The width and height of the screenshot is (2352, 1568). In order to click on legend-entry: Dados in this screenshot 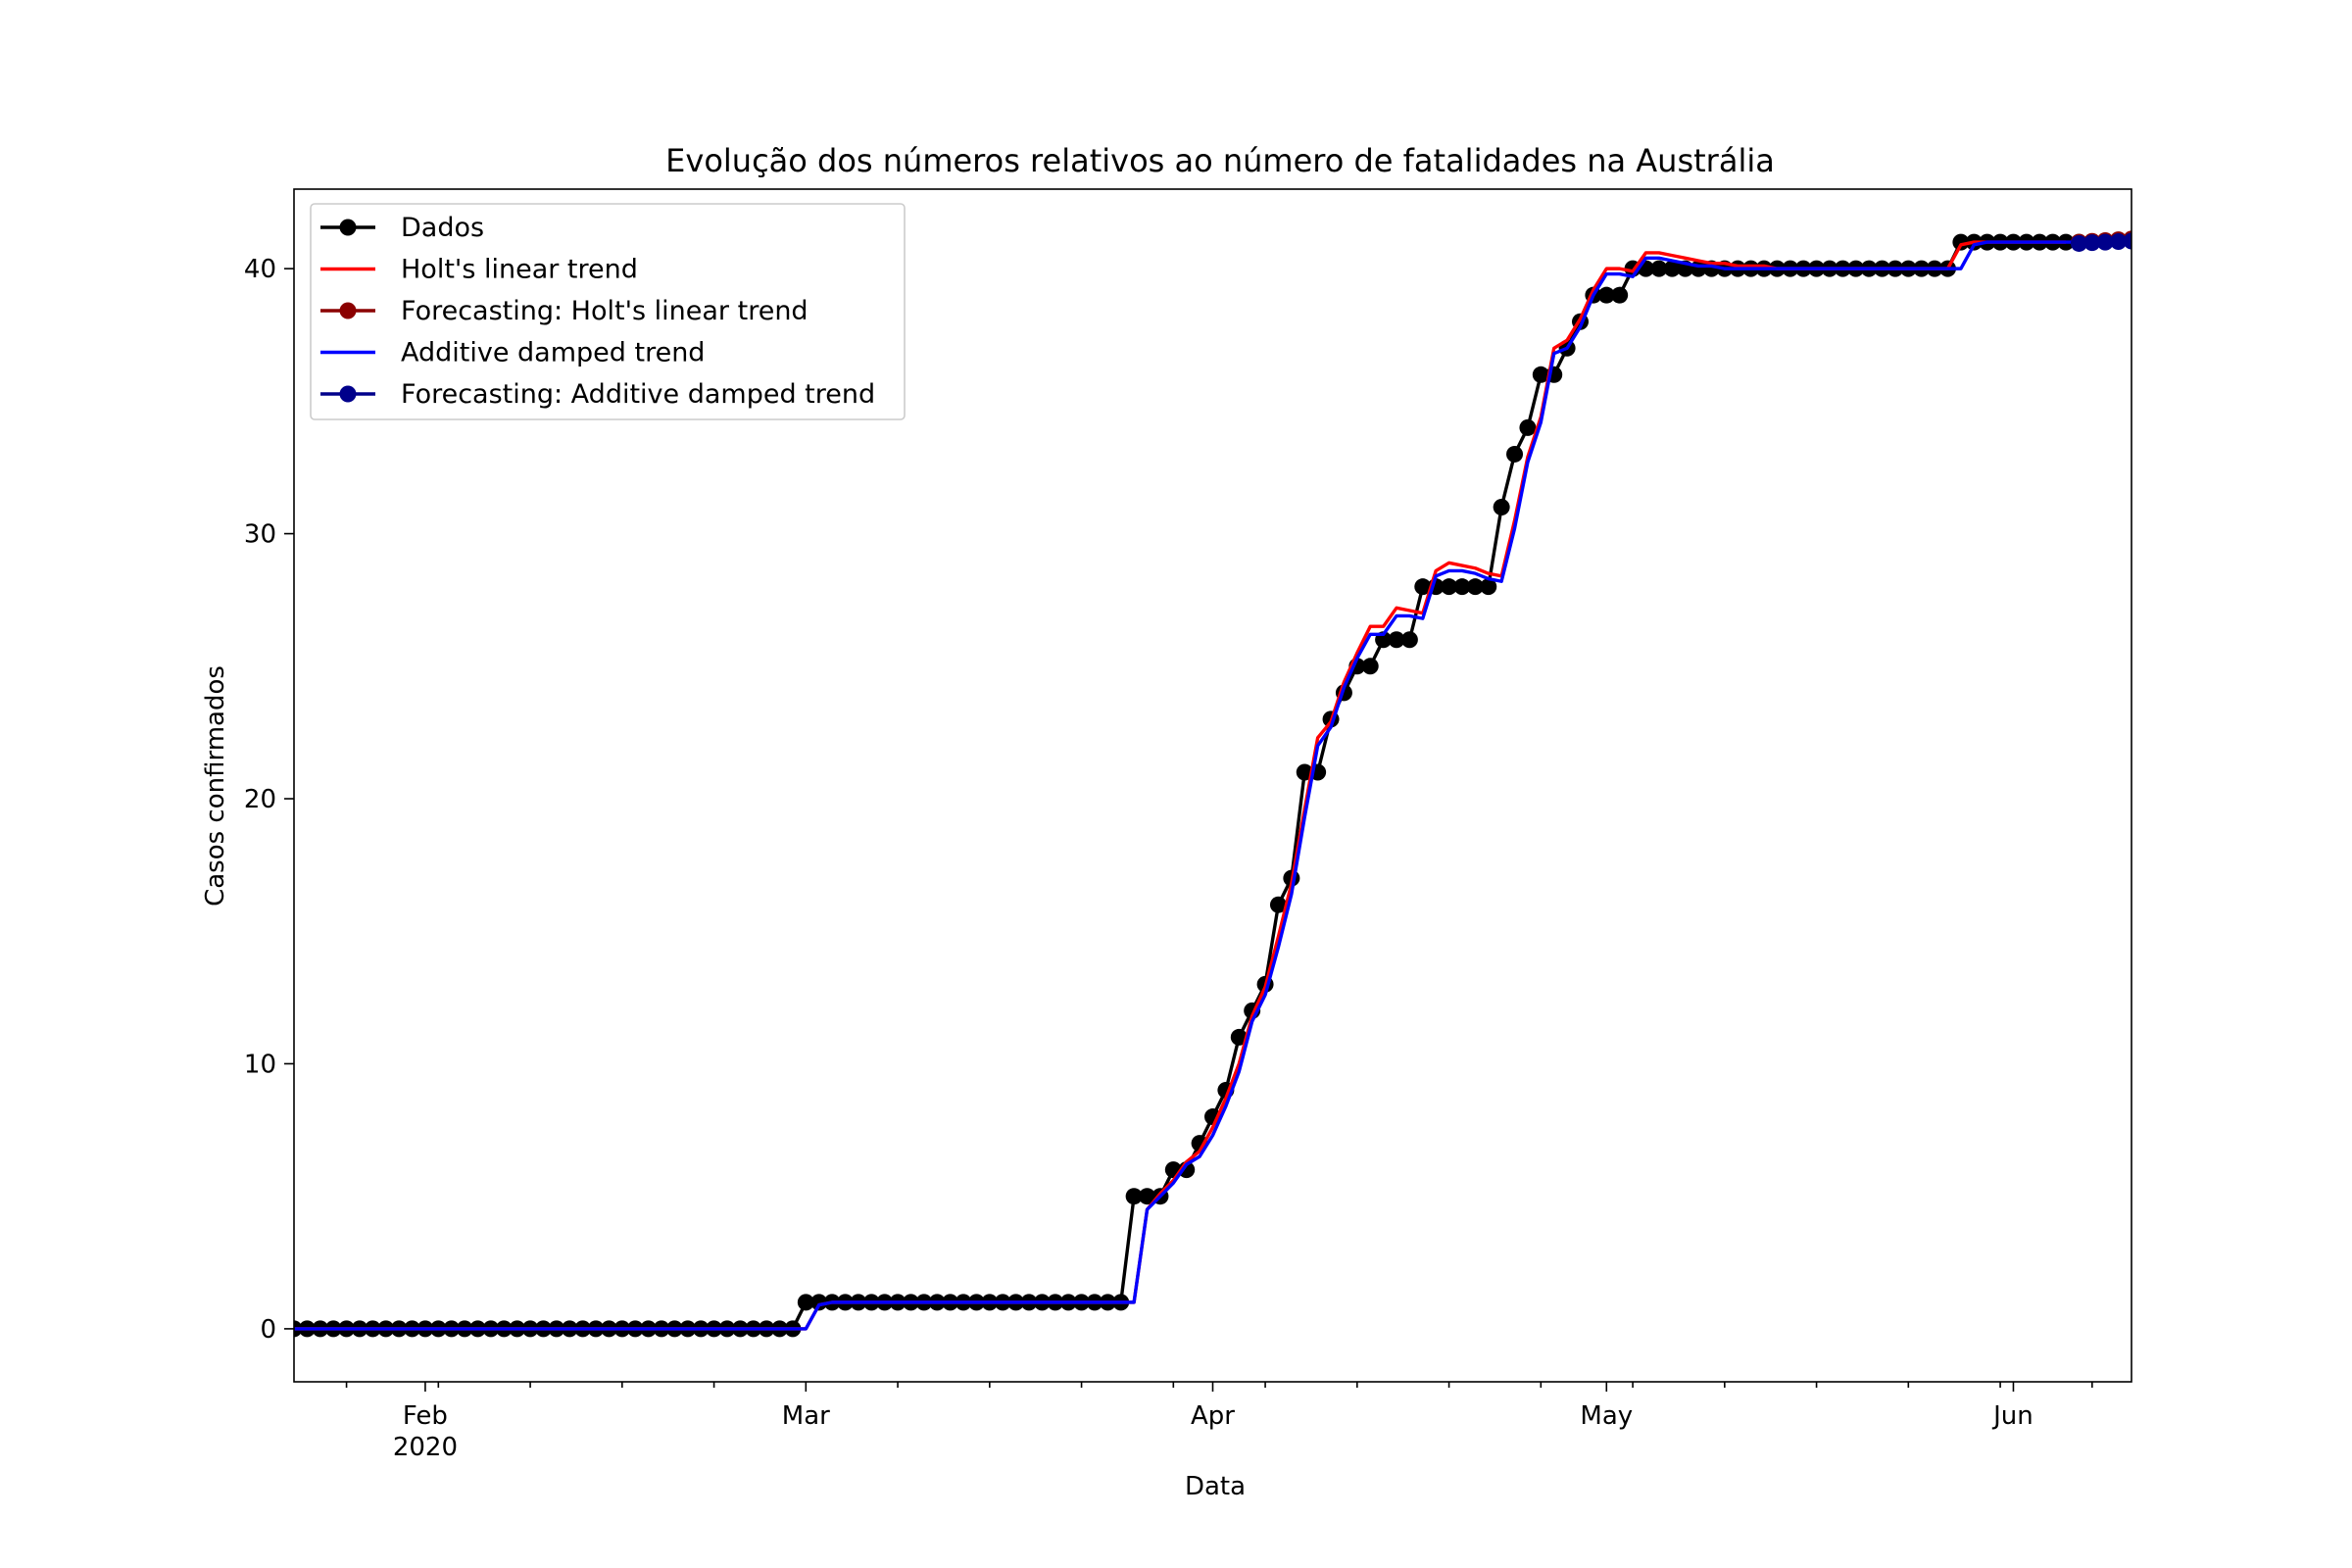, I will do `click(402, 228)`.